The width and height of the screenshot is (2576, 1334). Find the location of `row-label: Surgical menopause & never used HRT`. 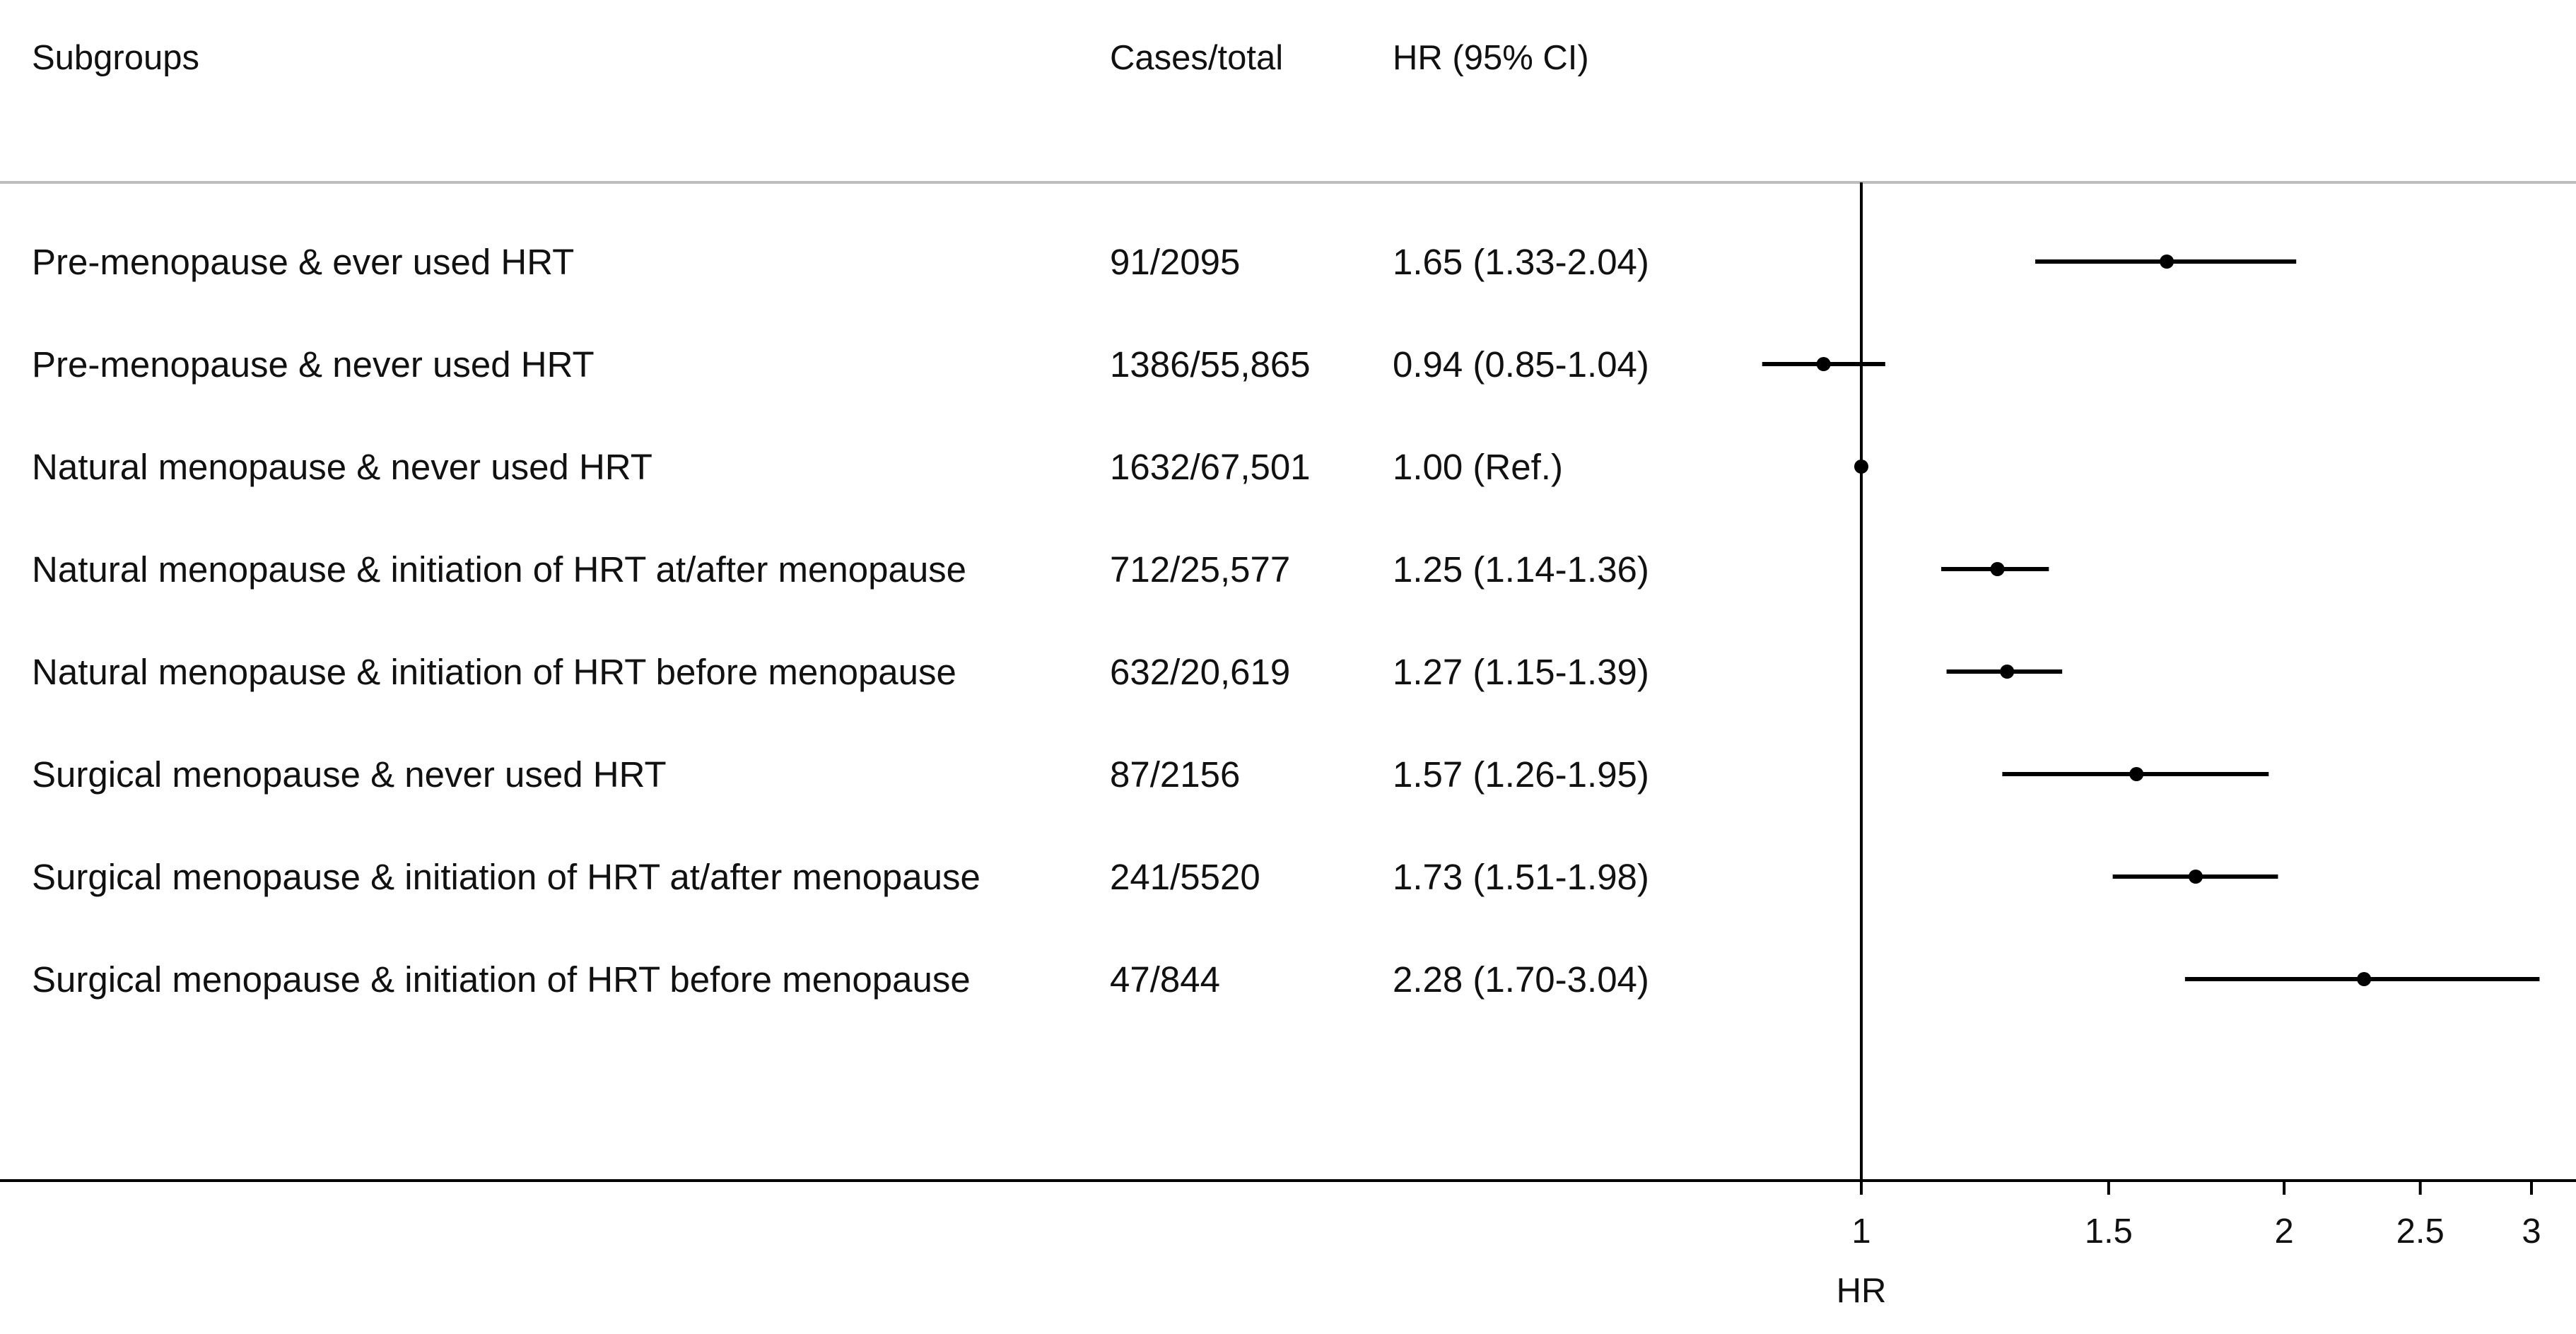

row-label: Surgical menopause & never used HRT is located at coordinates (349, 774).